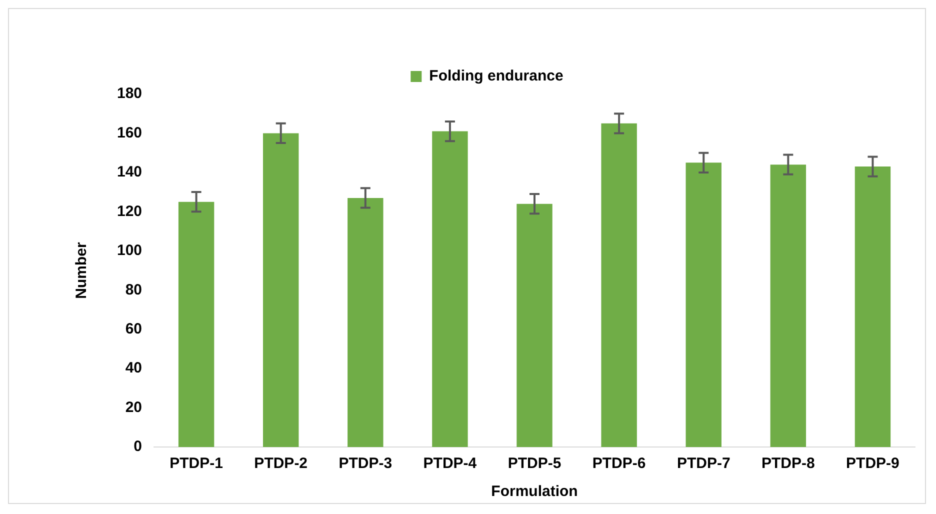 This screenshot has width=936, height=514. I want to click on y-tick-label: 160, so click(129, 133).